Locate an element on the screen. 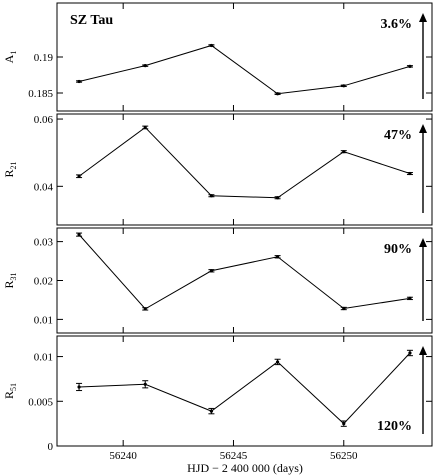 This screenshot has height=476, width=436. x-tick-label: 56240 is located at coordinates (123, 456).